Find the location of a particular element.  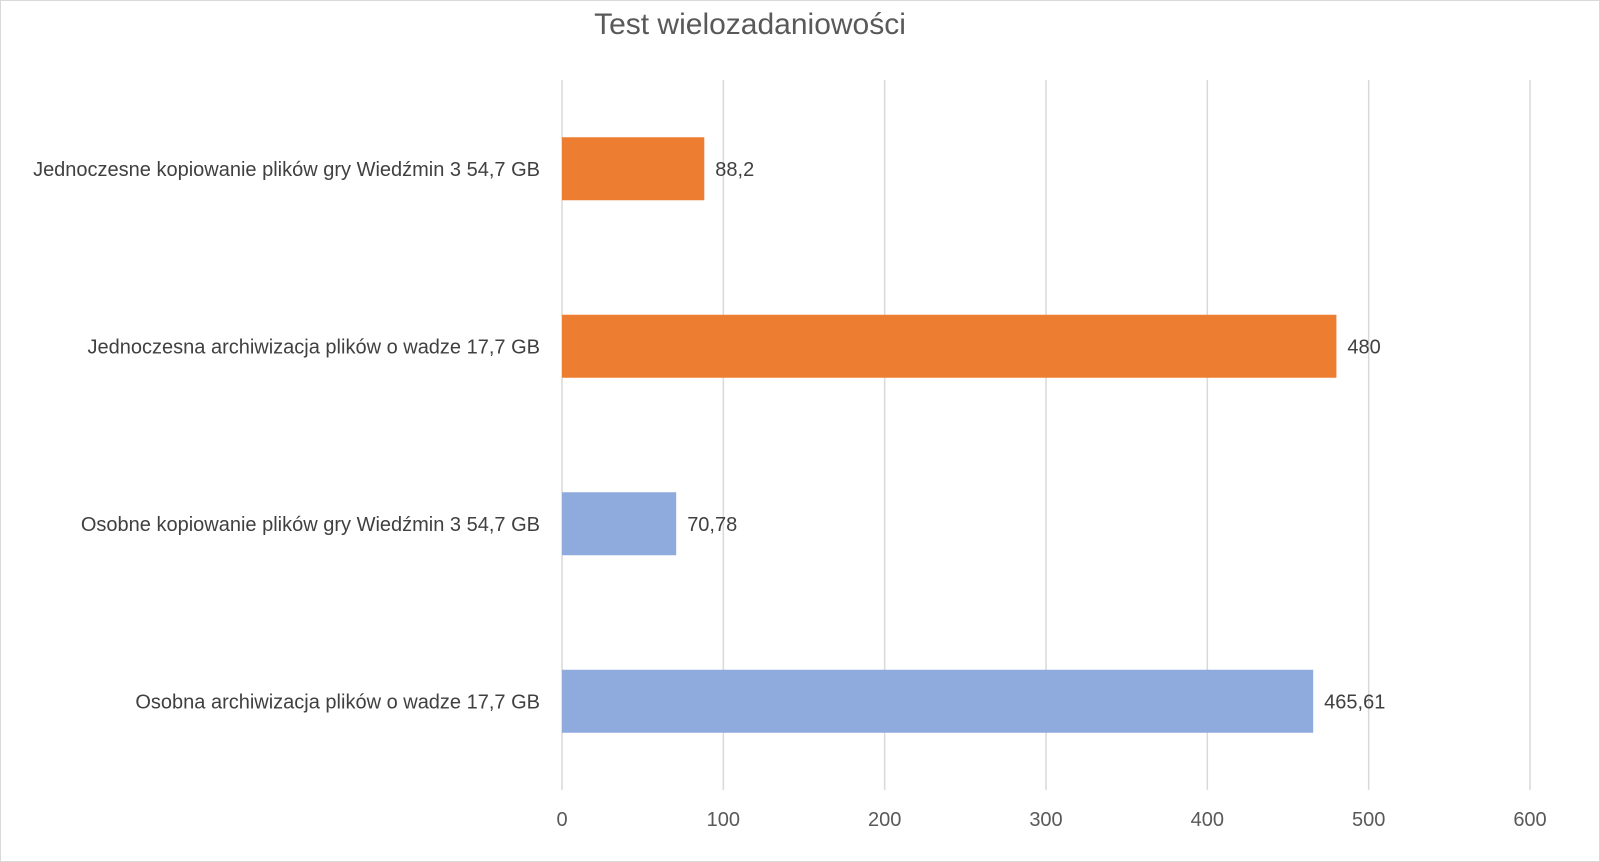

data-label: 465,61 is located at coordinates (1354, 702).